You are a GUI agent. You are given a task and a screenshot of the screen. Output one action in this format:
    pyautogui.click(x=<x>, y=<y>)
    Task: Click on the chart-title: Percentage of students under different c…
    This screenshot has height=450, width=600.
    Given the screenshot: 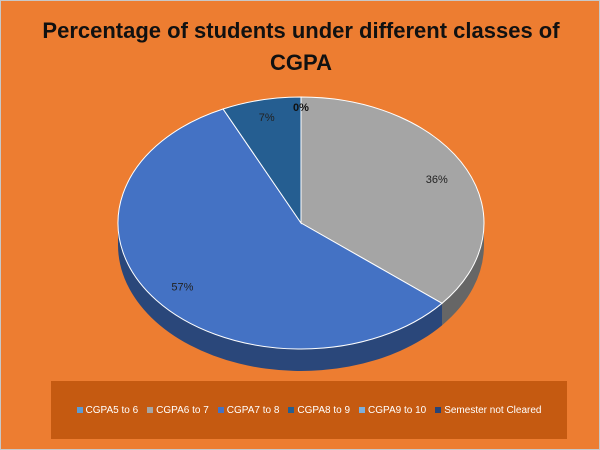 What is the action you would take?
    pyautogui.click(x=301, y=46)
    